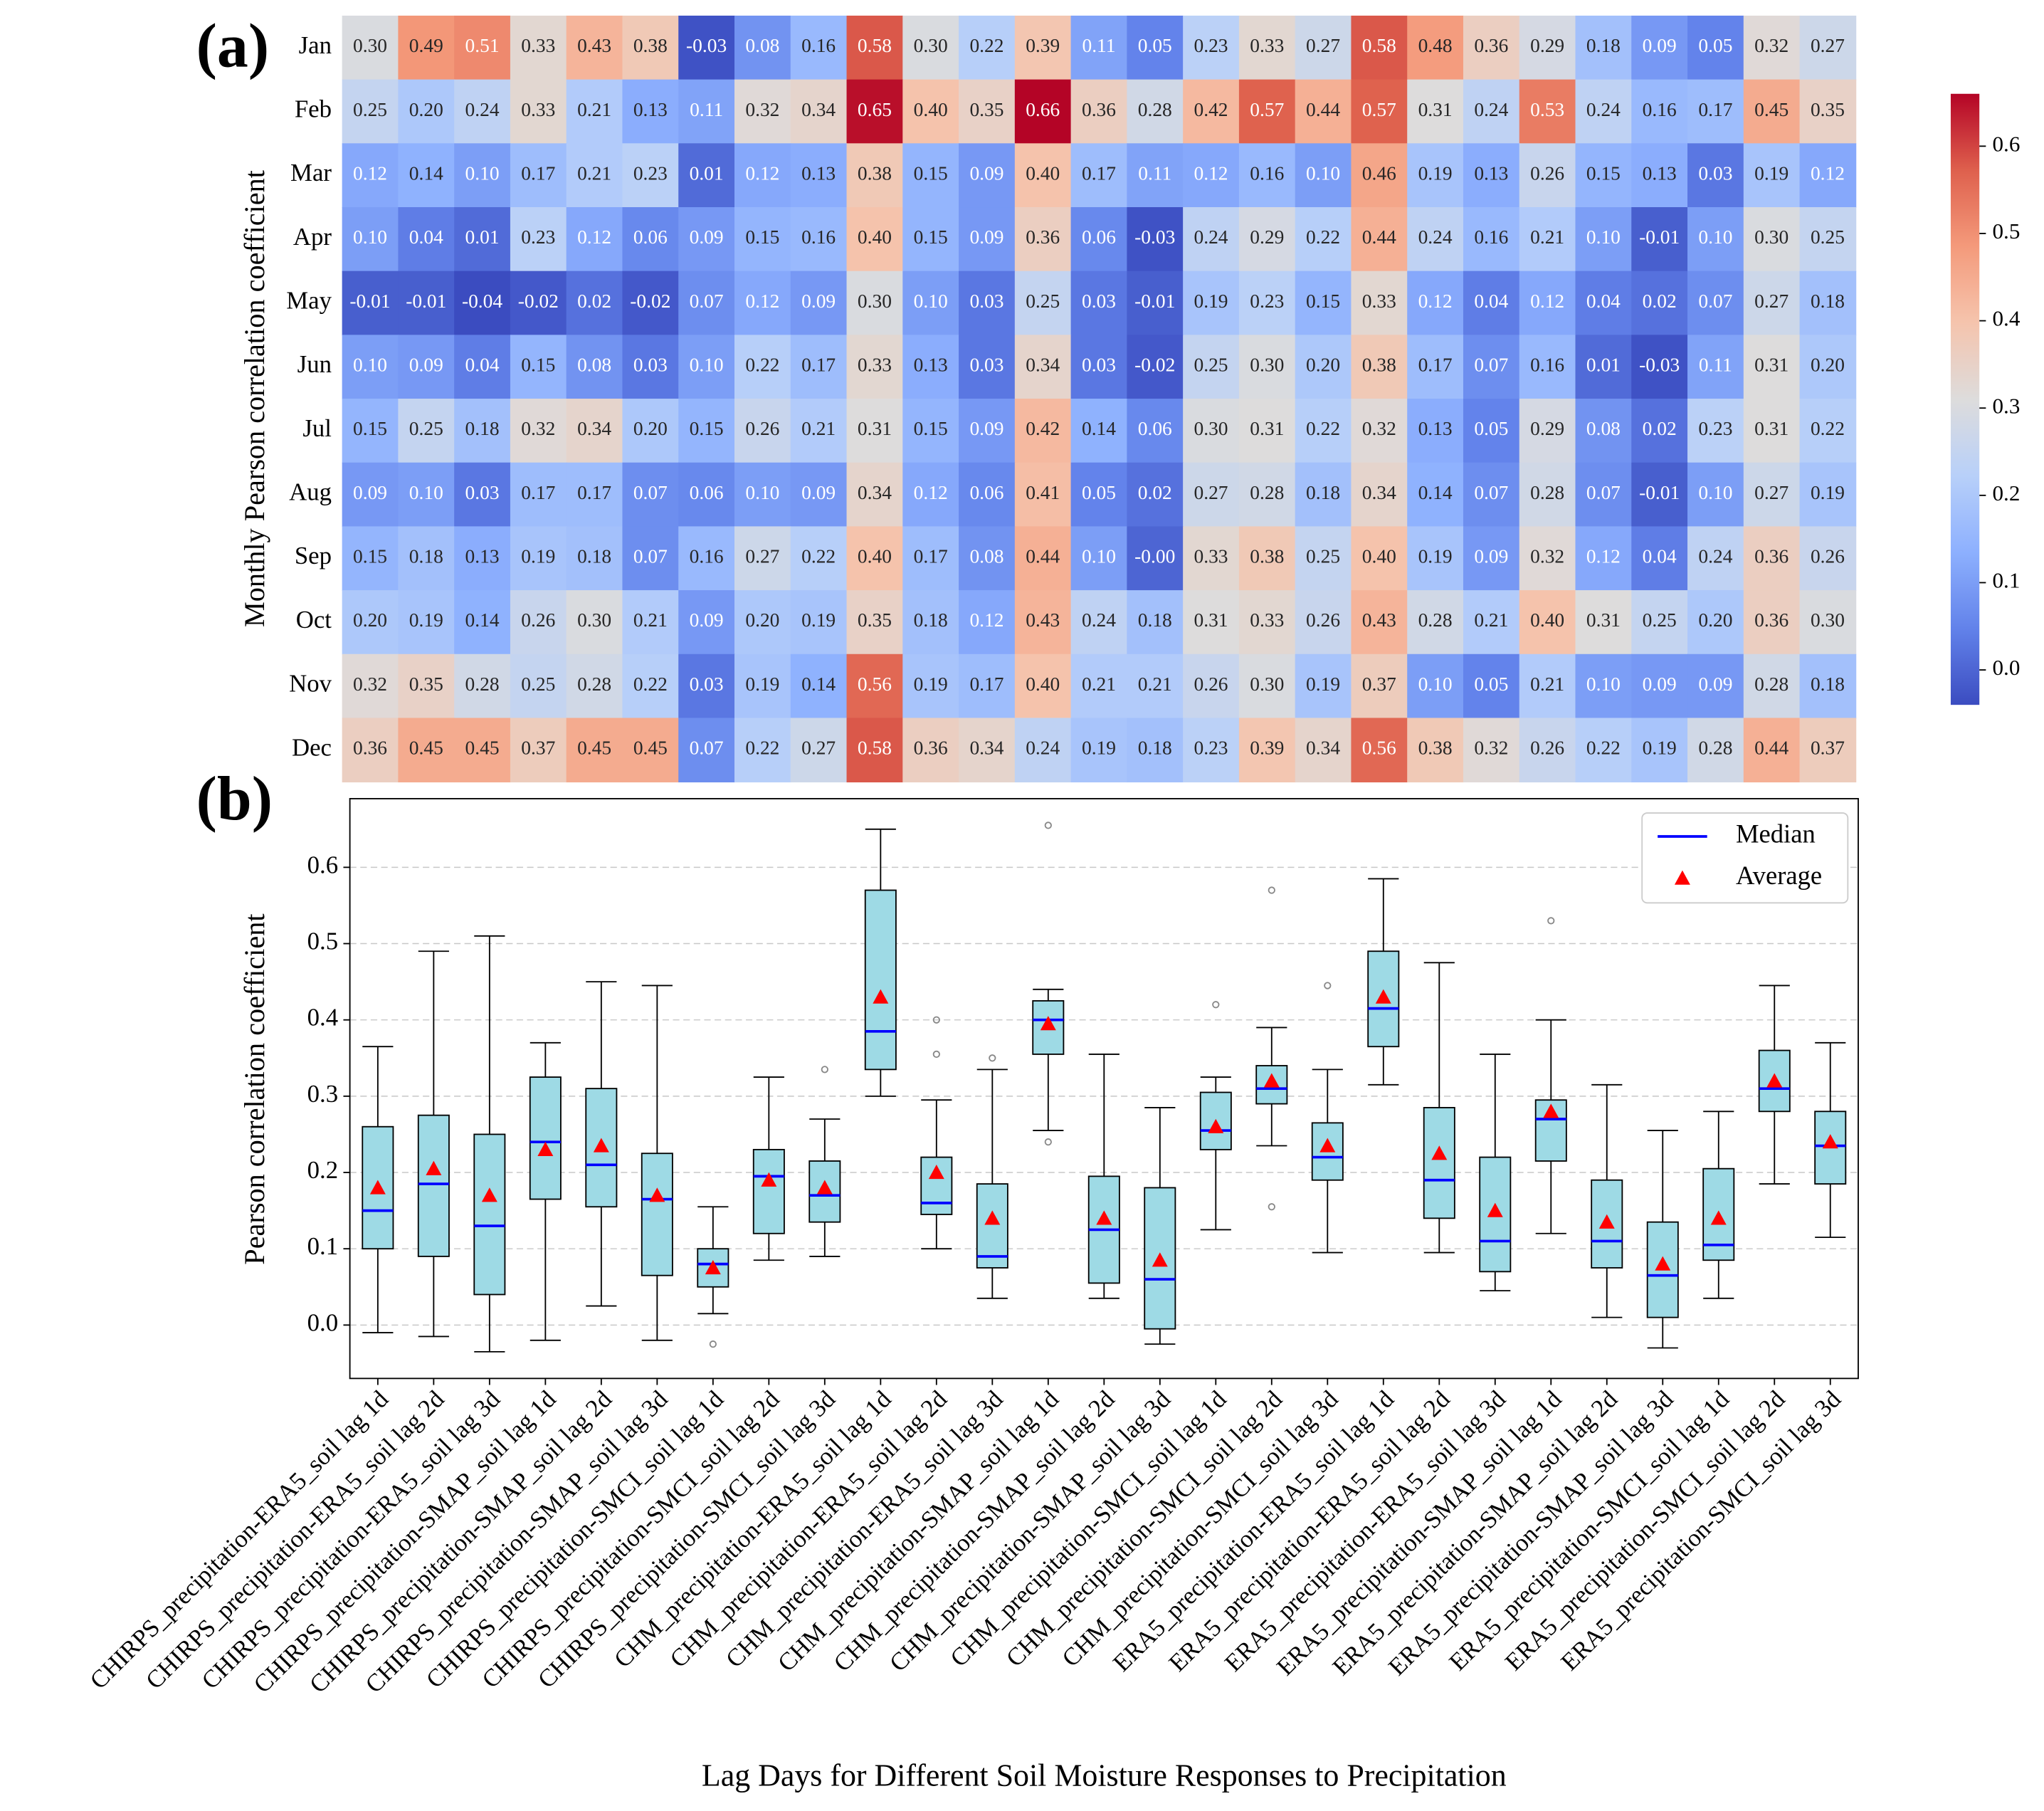  I want to click on cell-label: 0.27, so click(1828, 45).